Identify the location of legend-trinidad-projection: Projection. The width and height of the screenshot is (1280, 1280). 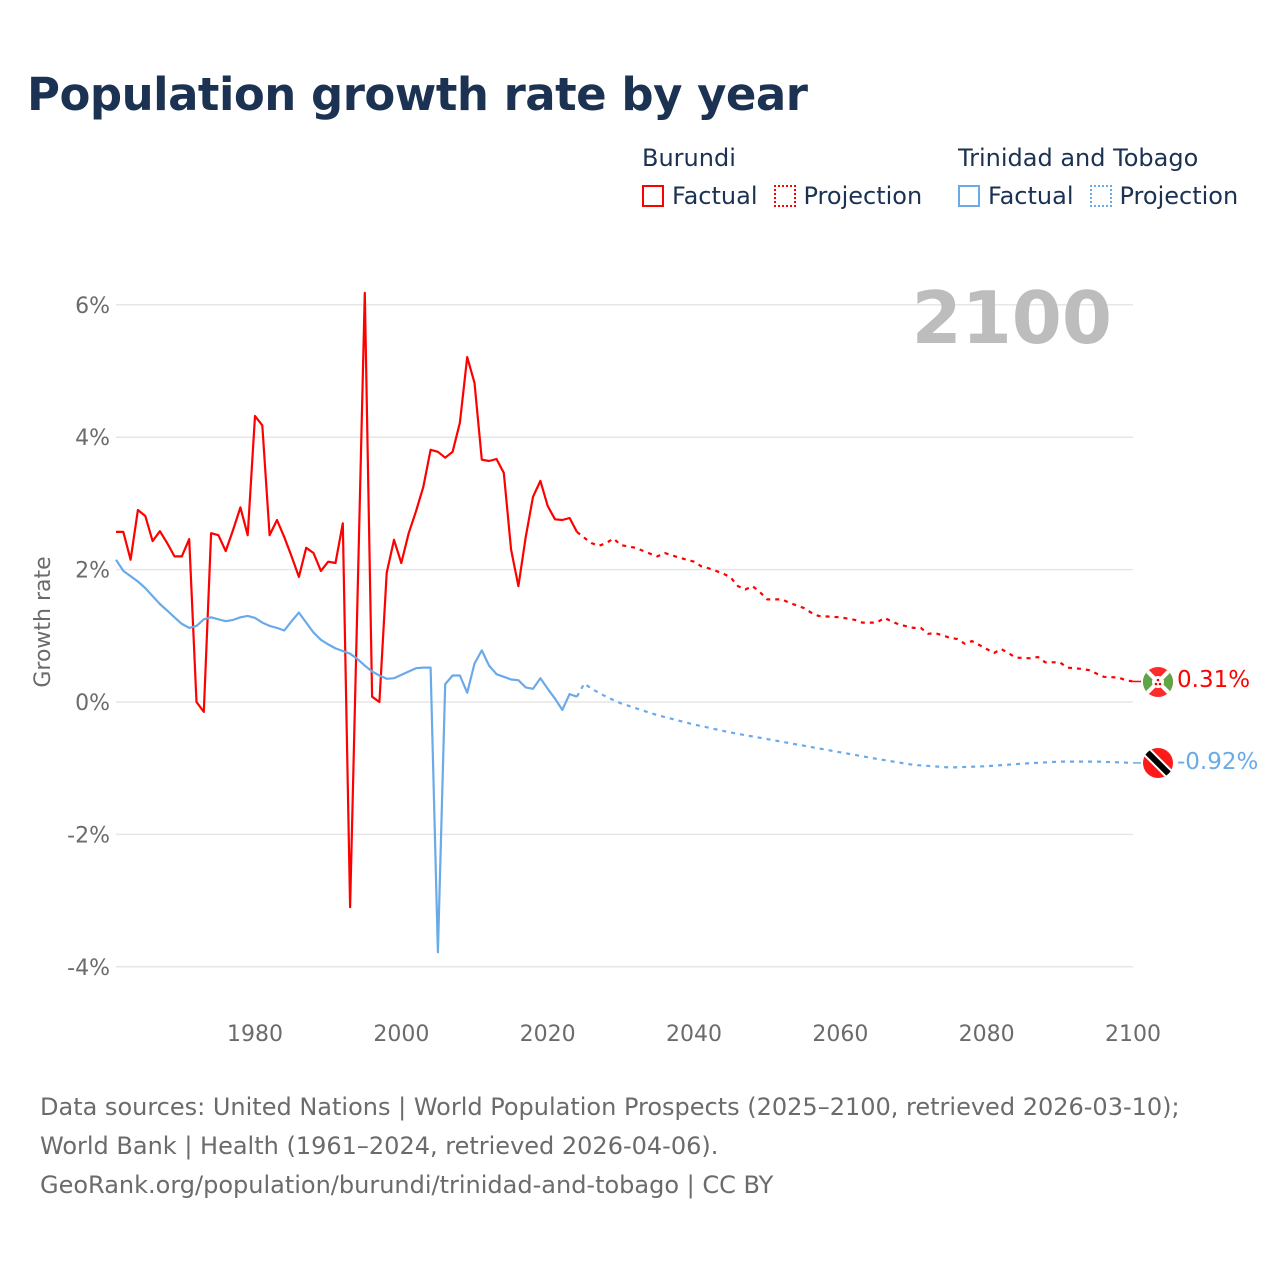
(1164, 196).